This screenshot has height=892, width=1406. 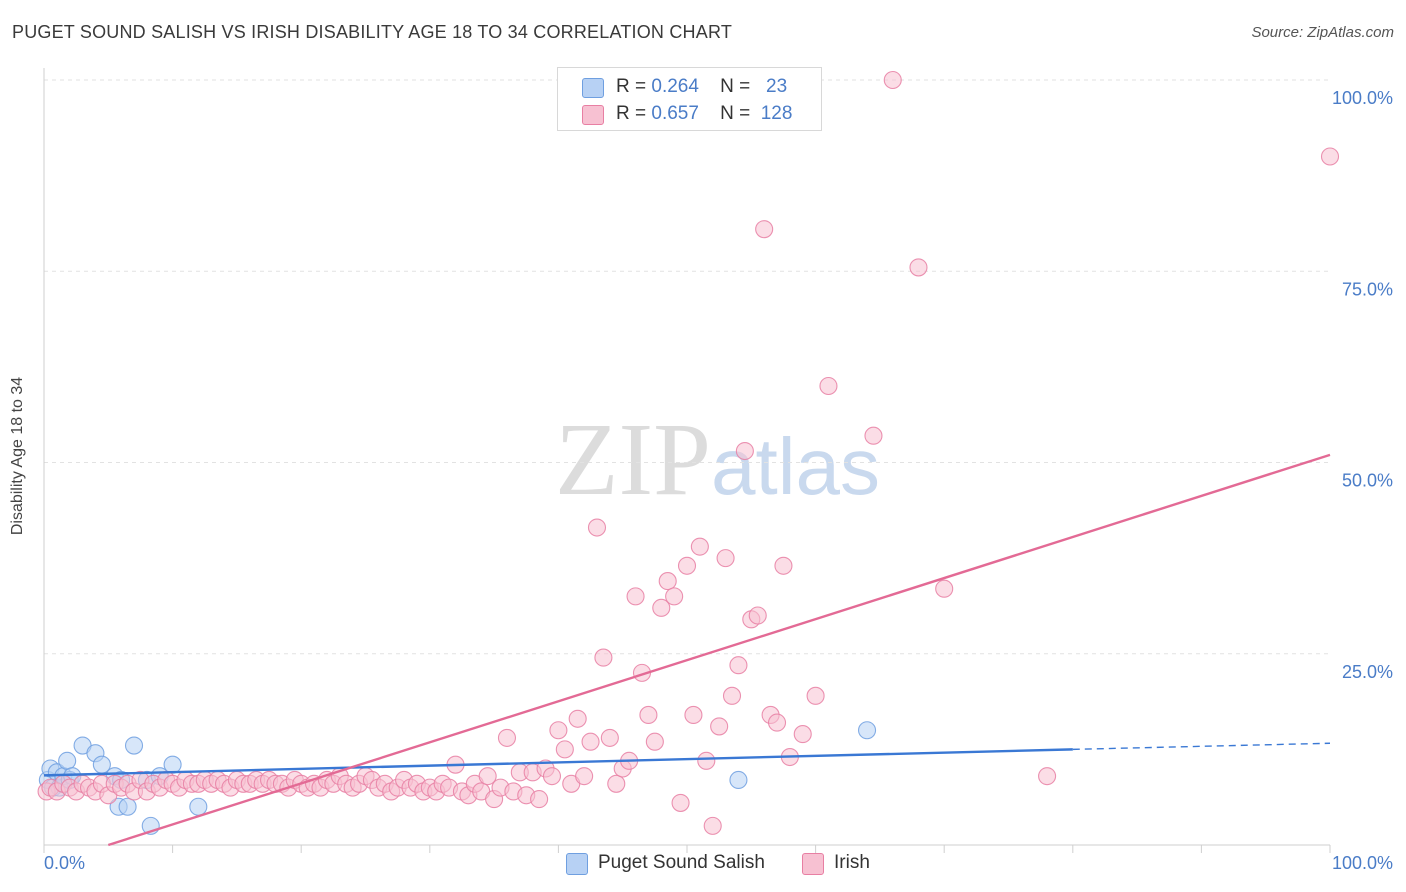 I want to click on x-tick-label: 0.0%, so click(x=64, y=863).